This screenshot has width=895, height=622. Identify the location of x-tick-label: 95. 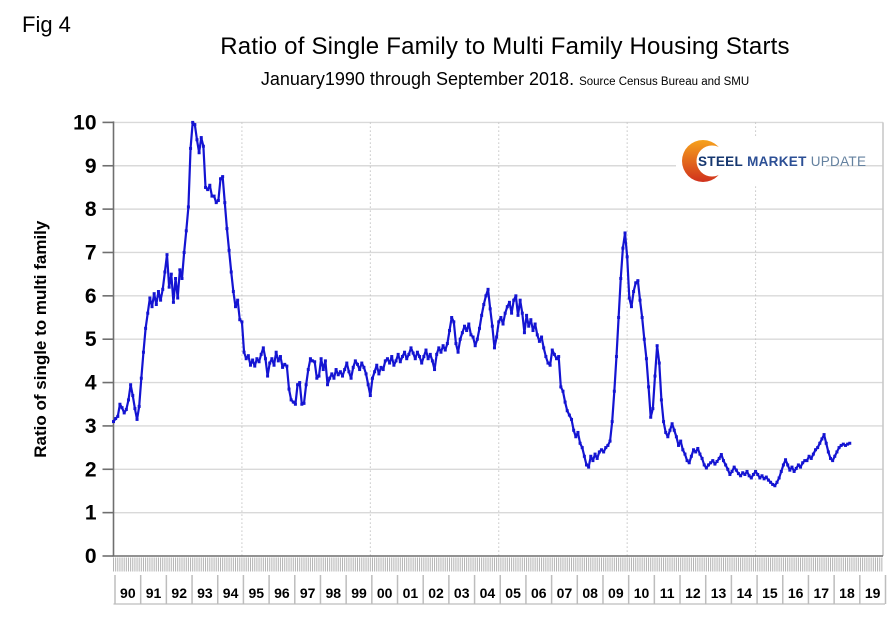
(256, 593).